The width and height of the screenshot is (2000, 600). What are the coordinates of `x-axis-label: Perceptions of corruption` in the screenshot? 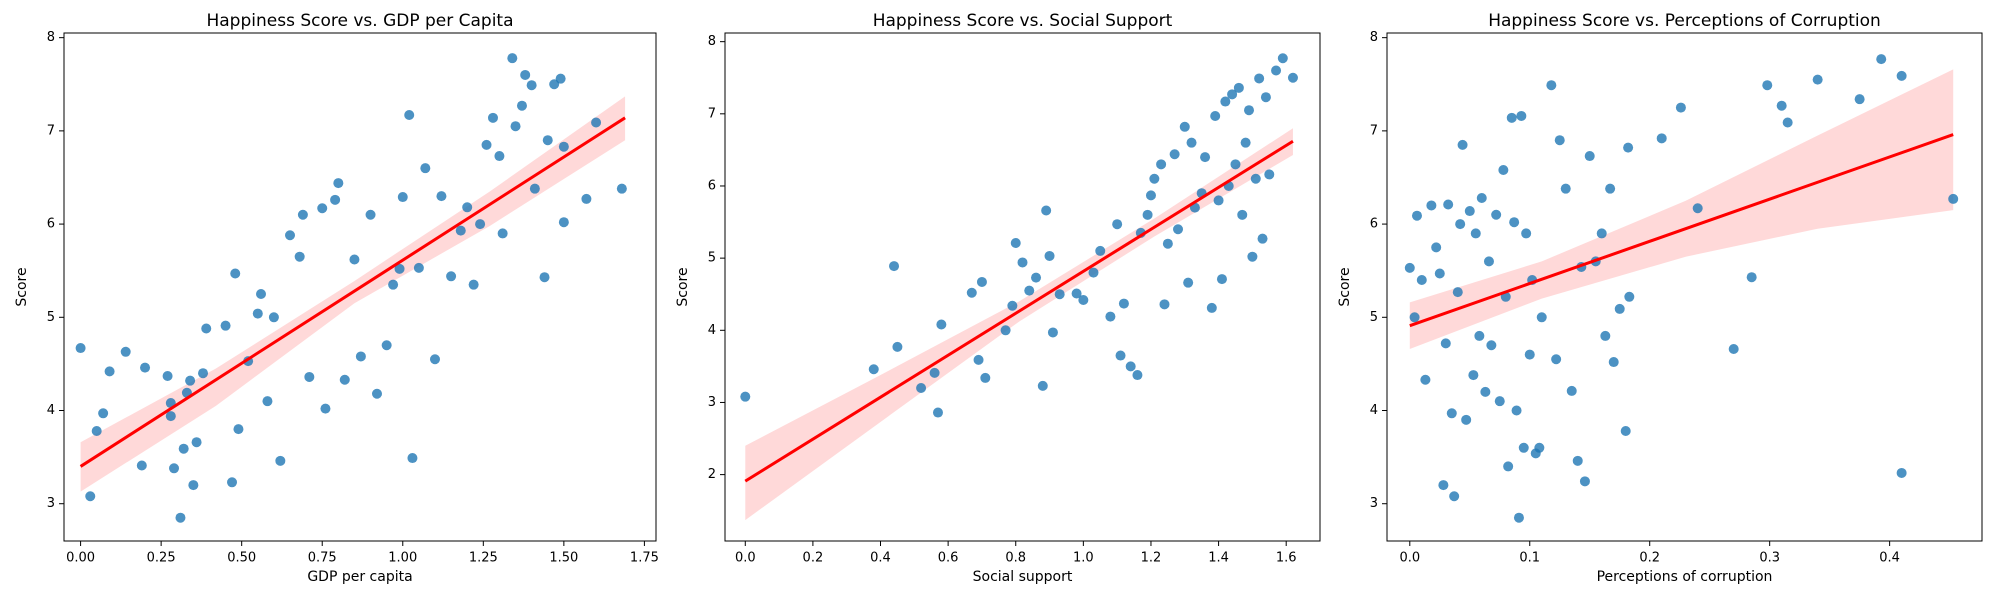 It's located at (1685, 577).